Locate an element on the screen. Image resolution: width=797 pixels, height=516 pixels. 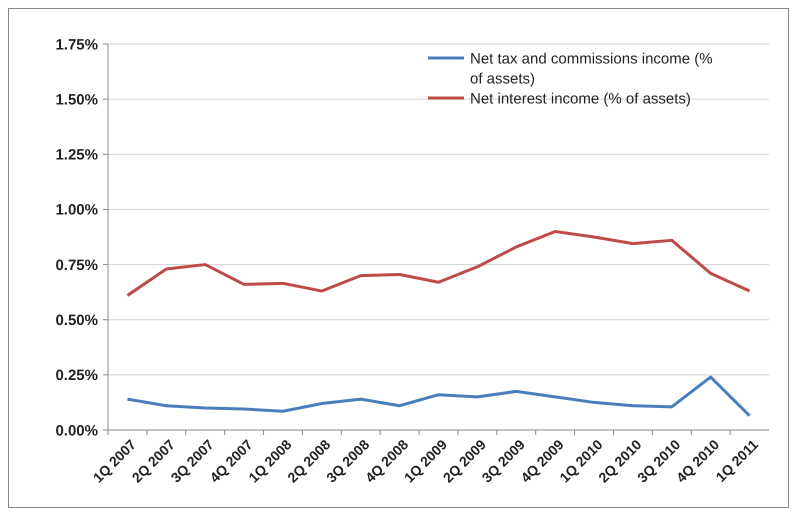
y-tick-label: 1.75% is located at coordinates (76, 45).